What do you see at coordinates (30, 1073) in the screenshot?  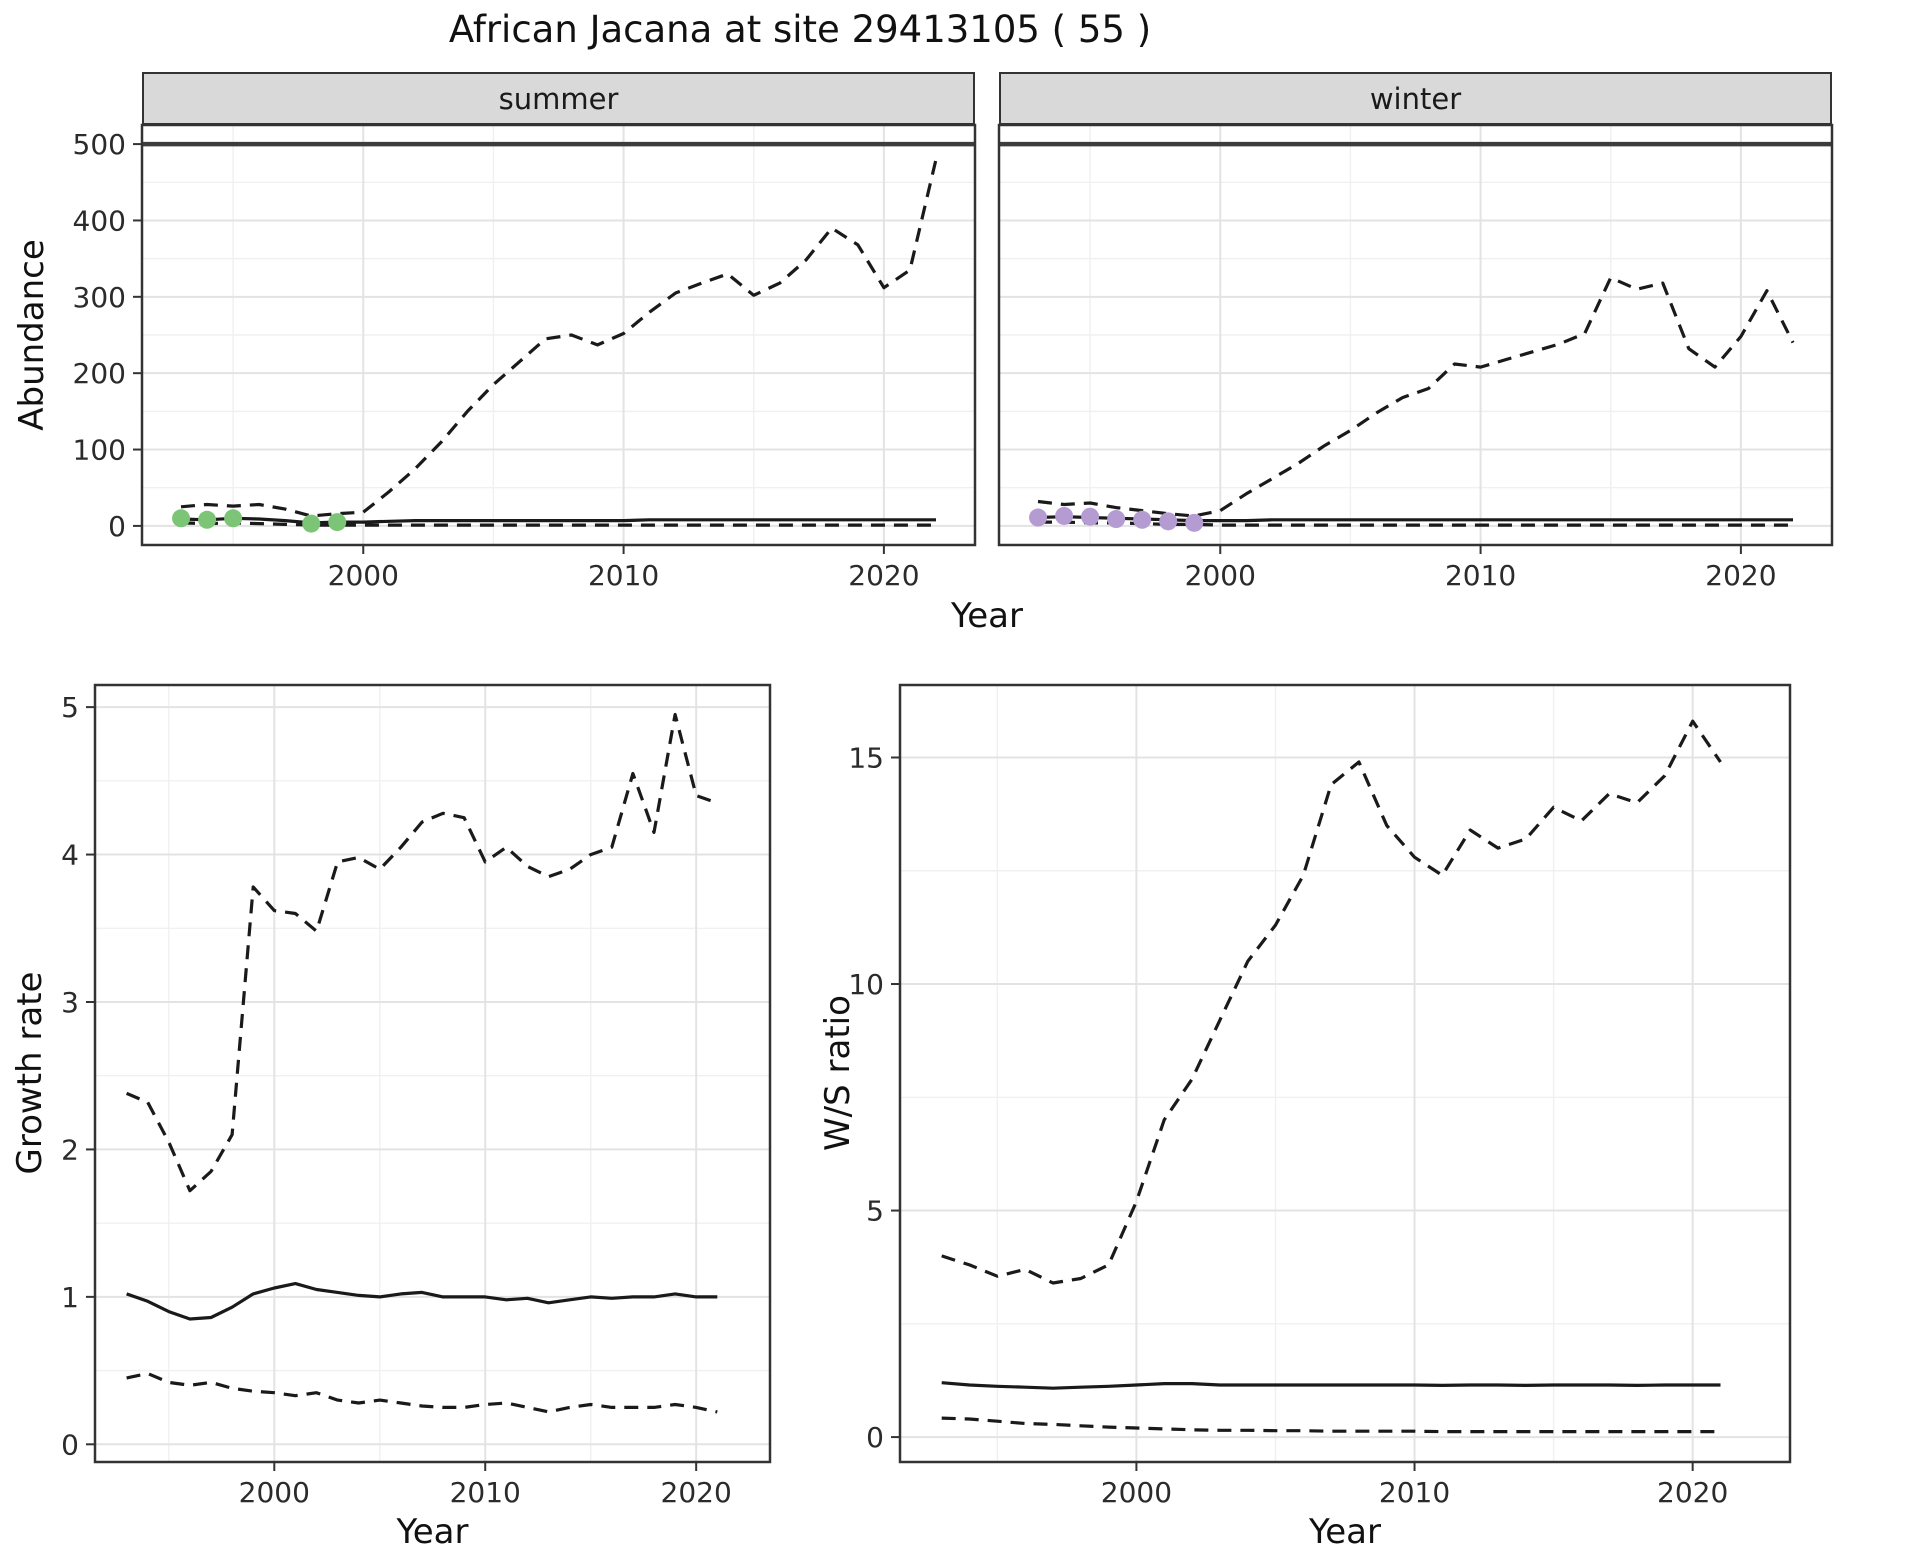 I see `growth-rate-y-axis-title: Growth rate` at bounding box center [30, 1073].